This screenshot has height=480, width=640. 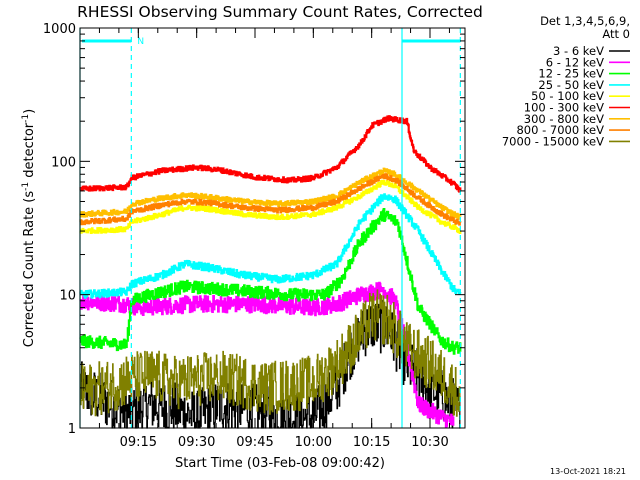 What do you see at coordinates (59, 29) in the screenshot?
I see `y-tick-label: 1000` at bounding box center [59, 29].